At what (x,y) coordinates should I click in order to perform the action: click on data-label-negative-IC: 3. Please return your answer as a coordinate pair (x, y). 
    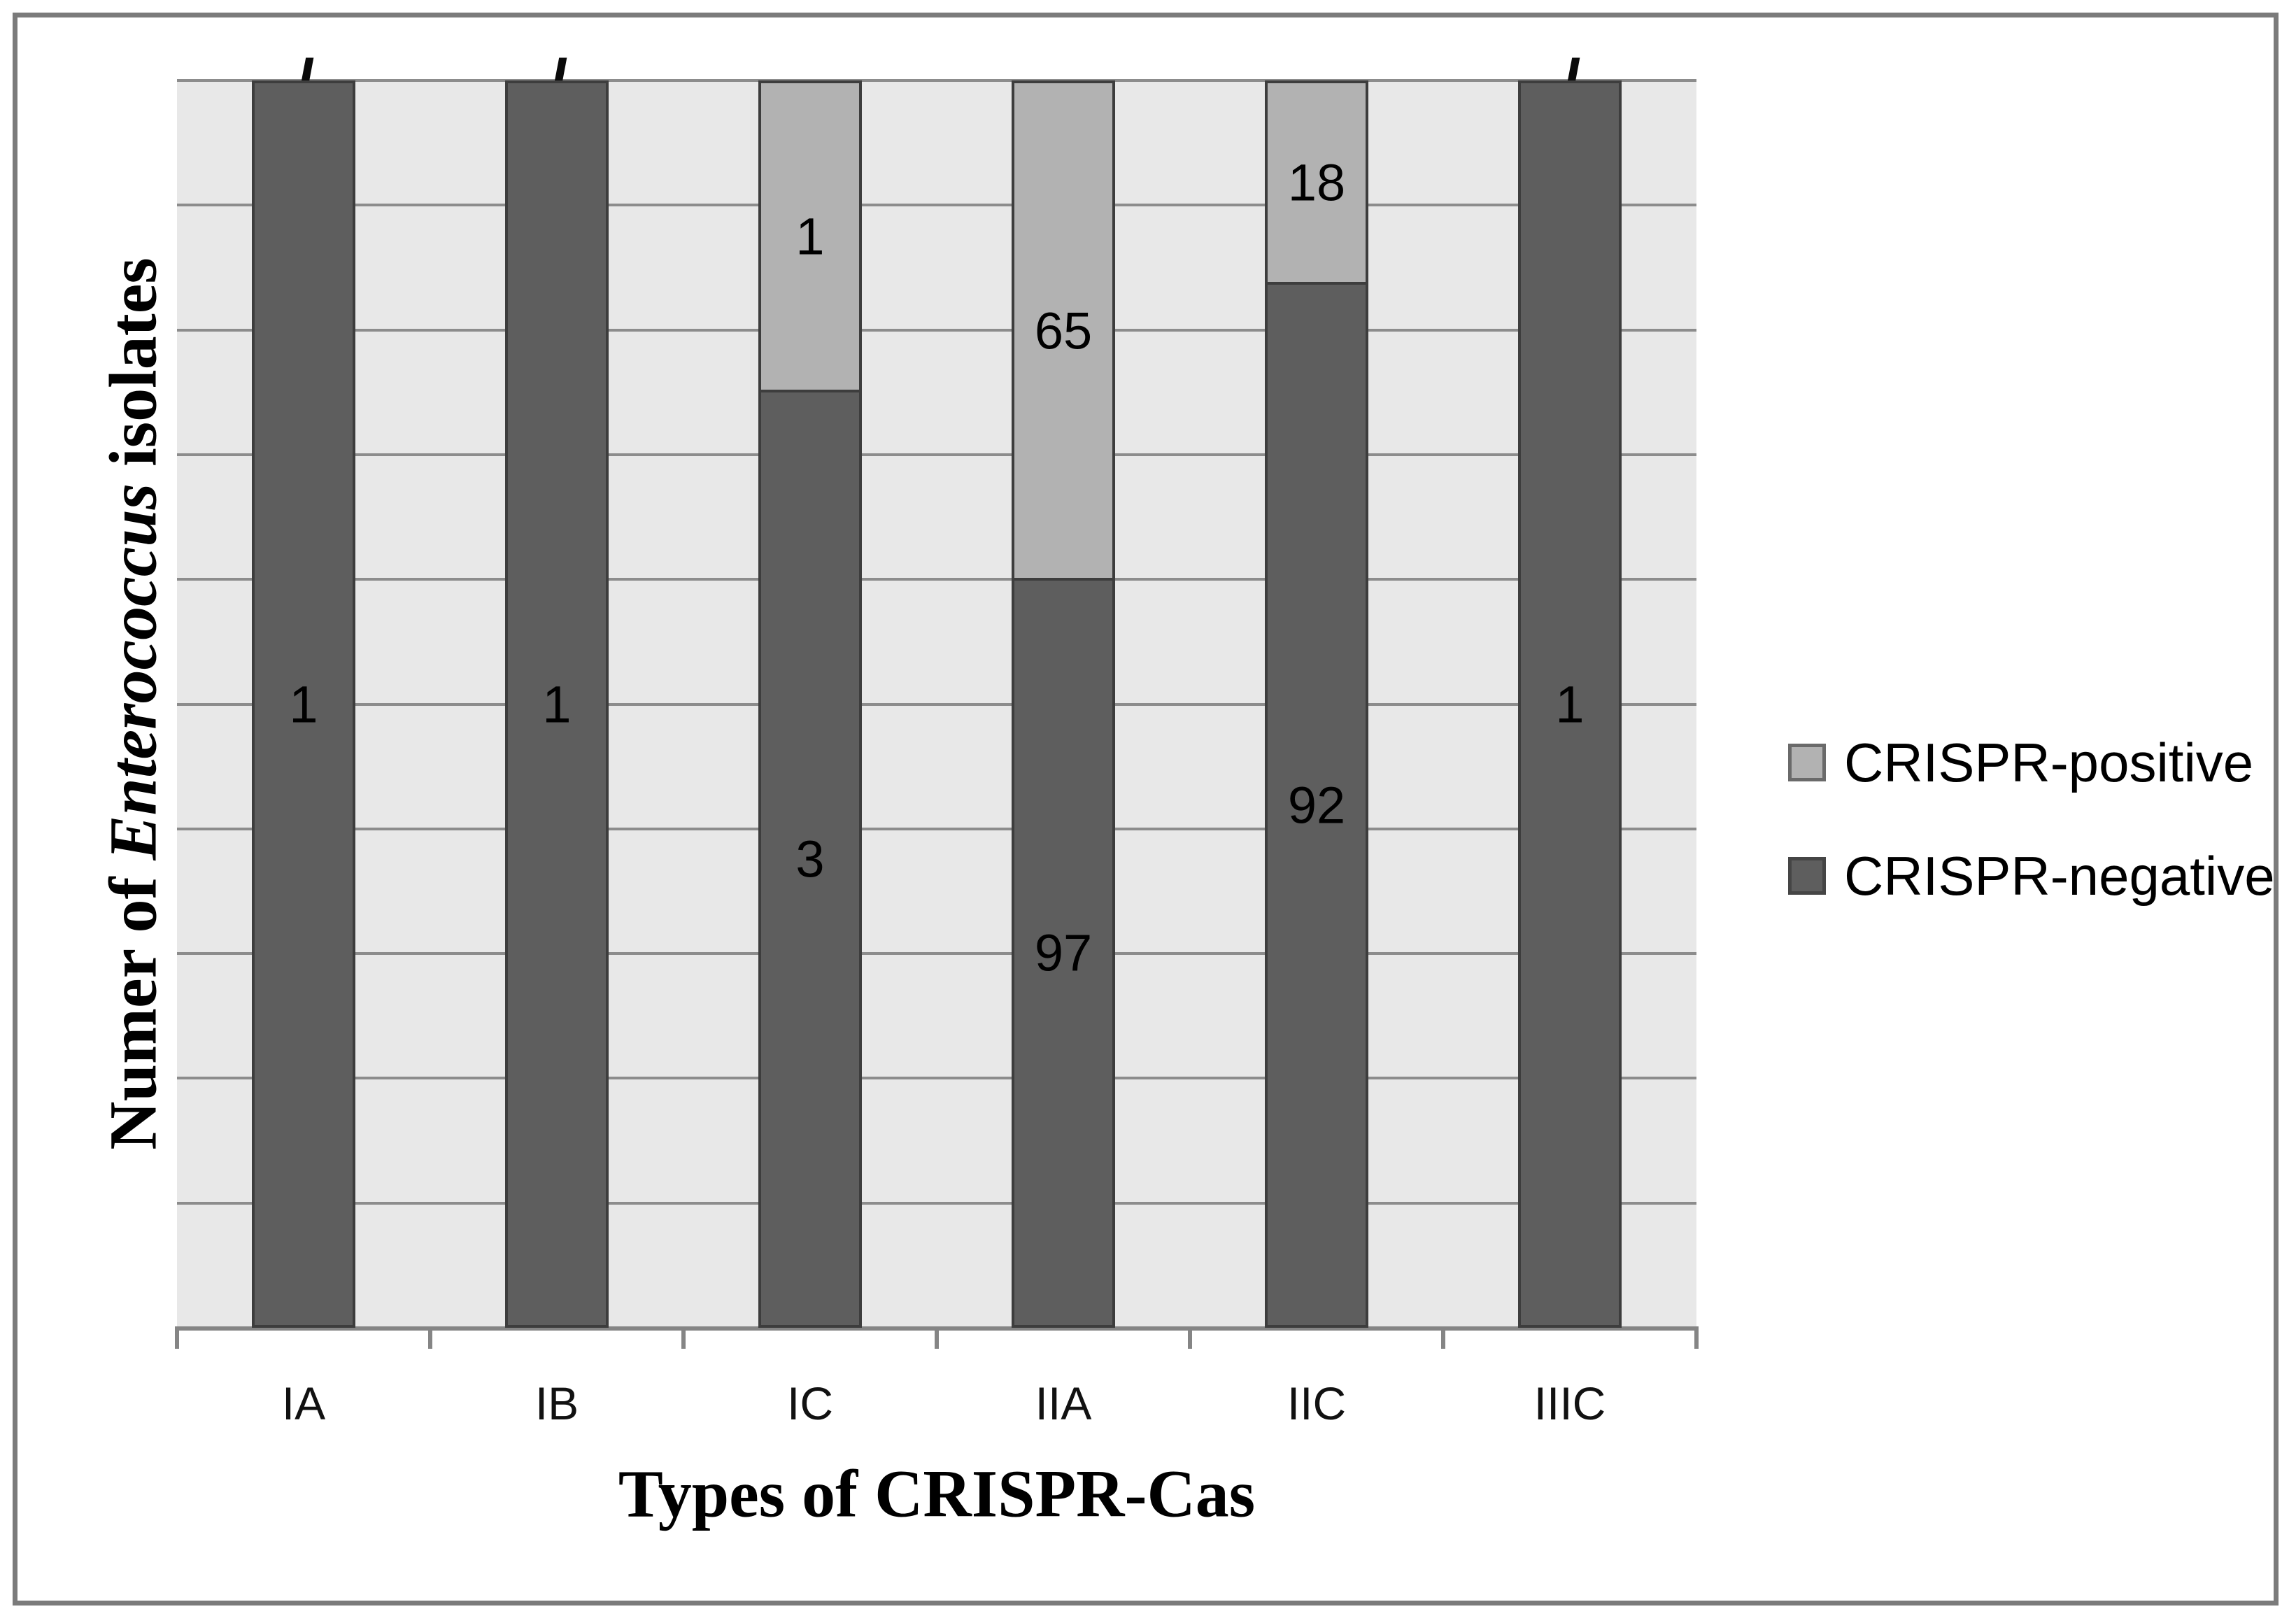
    Looking at the image, I should click on (810, 859).